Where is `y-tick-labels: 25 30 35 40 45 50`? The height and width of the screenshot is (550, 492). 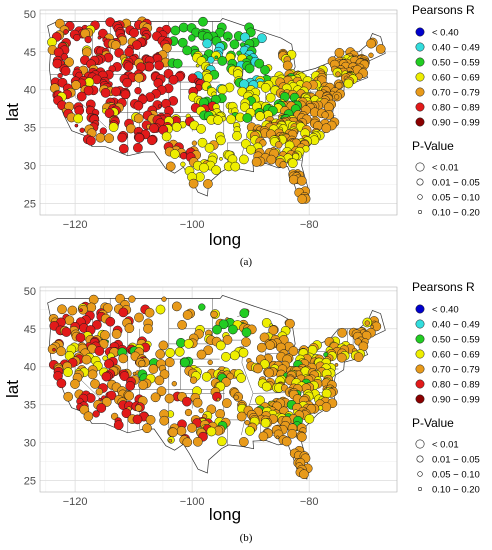 y-tick-labels: 25 30 35 40 45 50 is located at coordinates (30, 387).